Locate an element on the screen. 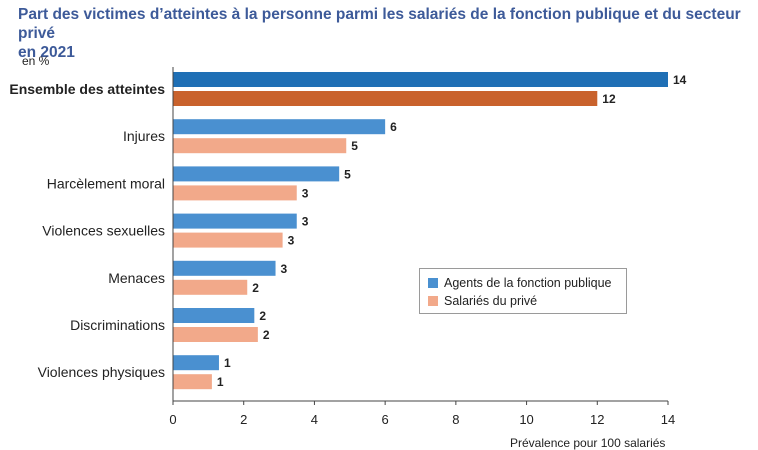 This screenshot has width=758, height=450. category-label: Violences sexuelles is located at coordinates (103, 231).